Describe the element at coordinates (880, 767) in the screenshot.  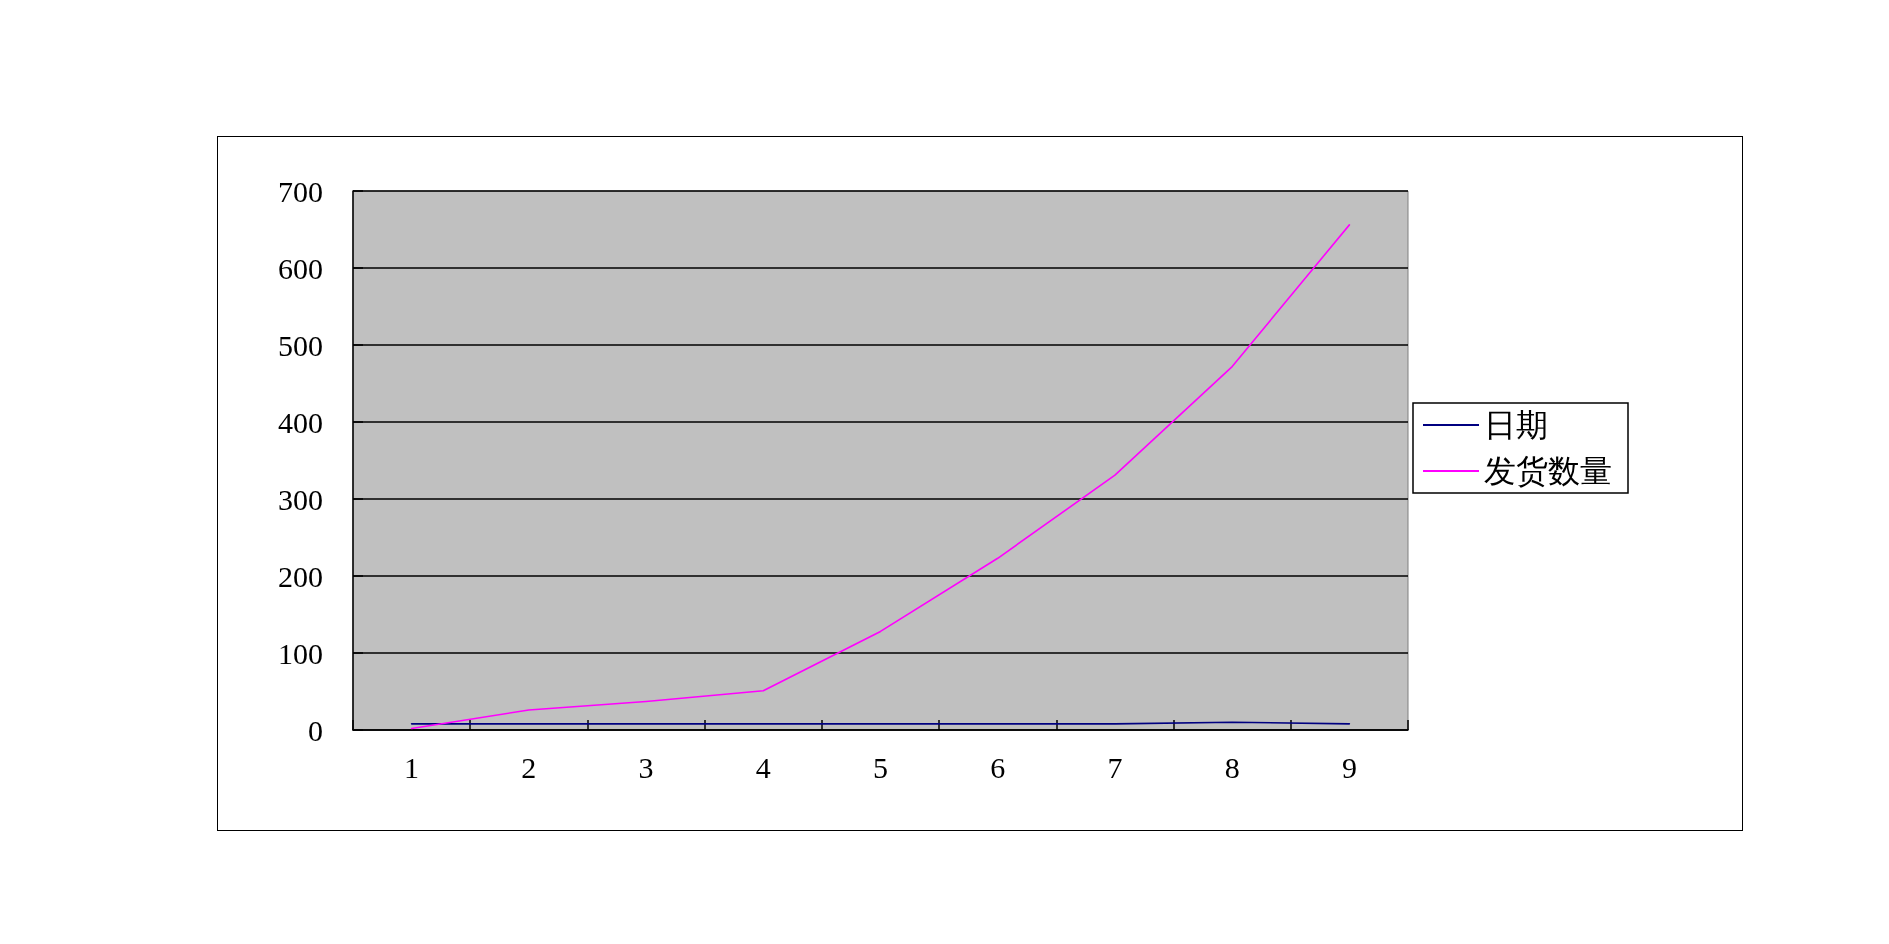
I see `x-tick-label: 5` at that location.